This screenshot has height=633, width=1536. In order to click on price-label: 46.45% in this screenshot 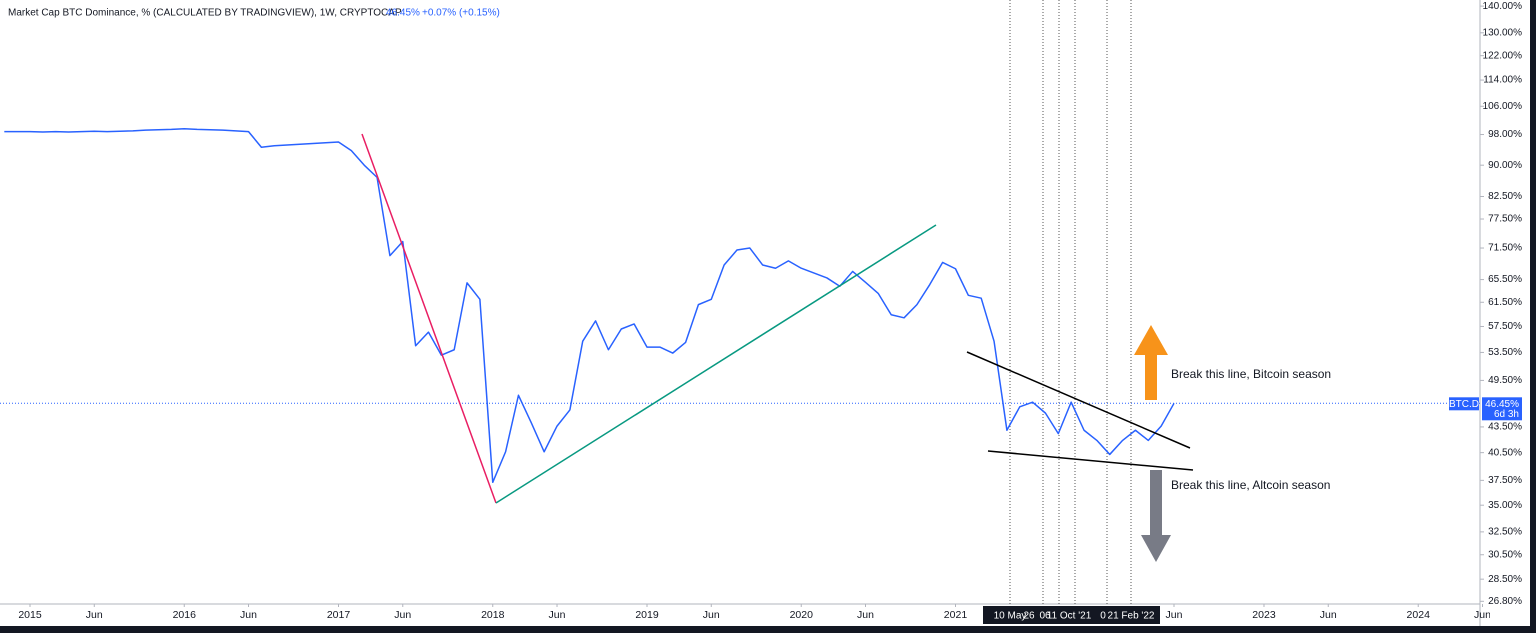, I will do `click(1502, 404)`.